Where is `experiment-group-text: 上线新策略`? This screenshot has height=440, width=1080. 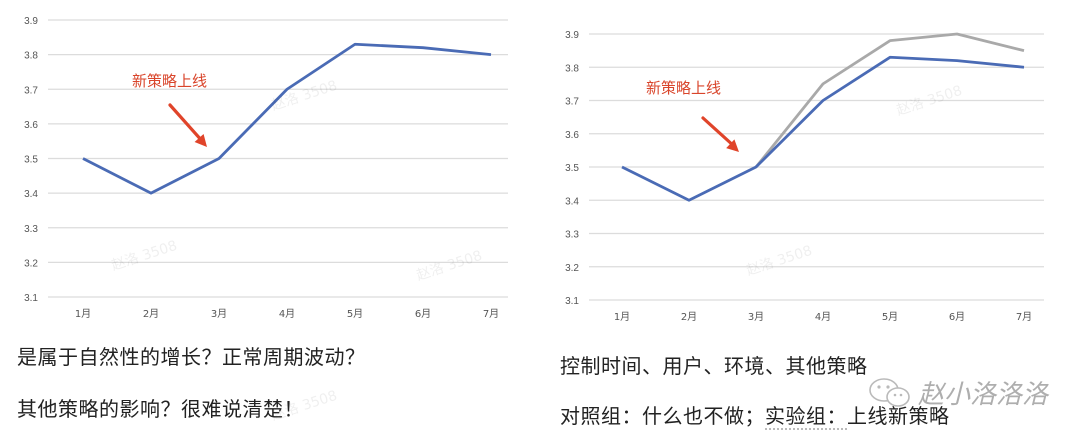 experiment-group-text: 上线新策略 is located at coordinates (898, 416).